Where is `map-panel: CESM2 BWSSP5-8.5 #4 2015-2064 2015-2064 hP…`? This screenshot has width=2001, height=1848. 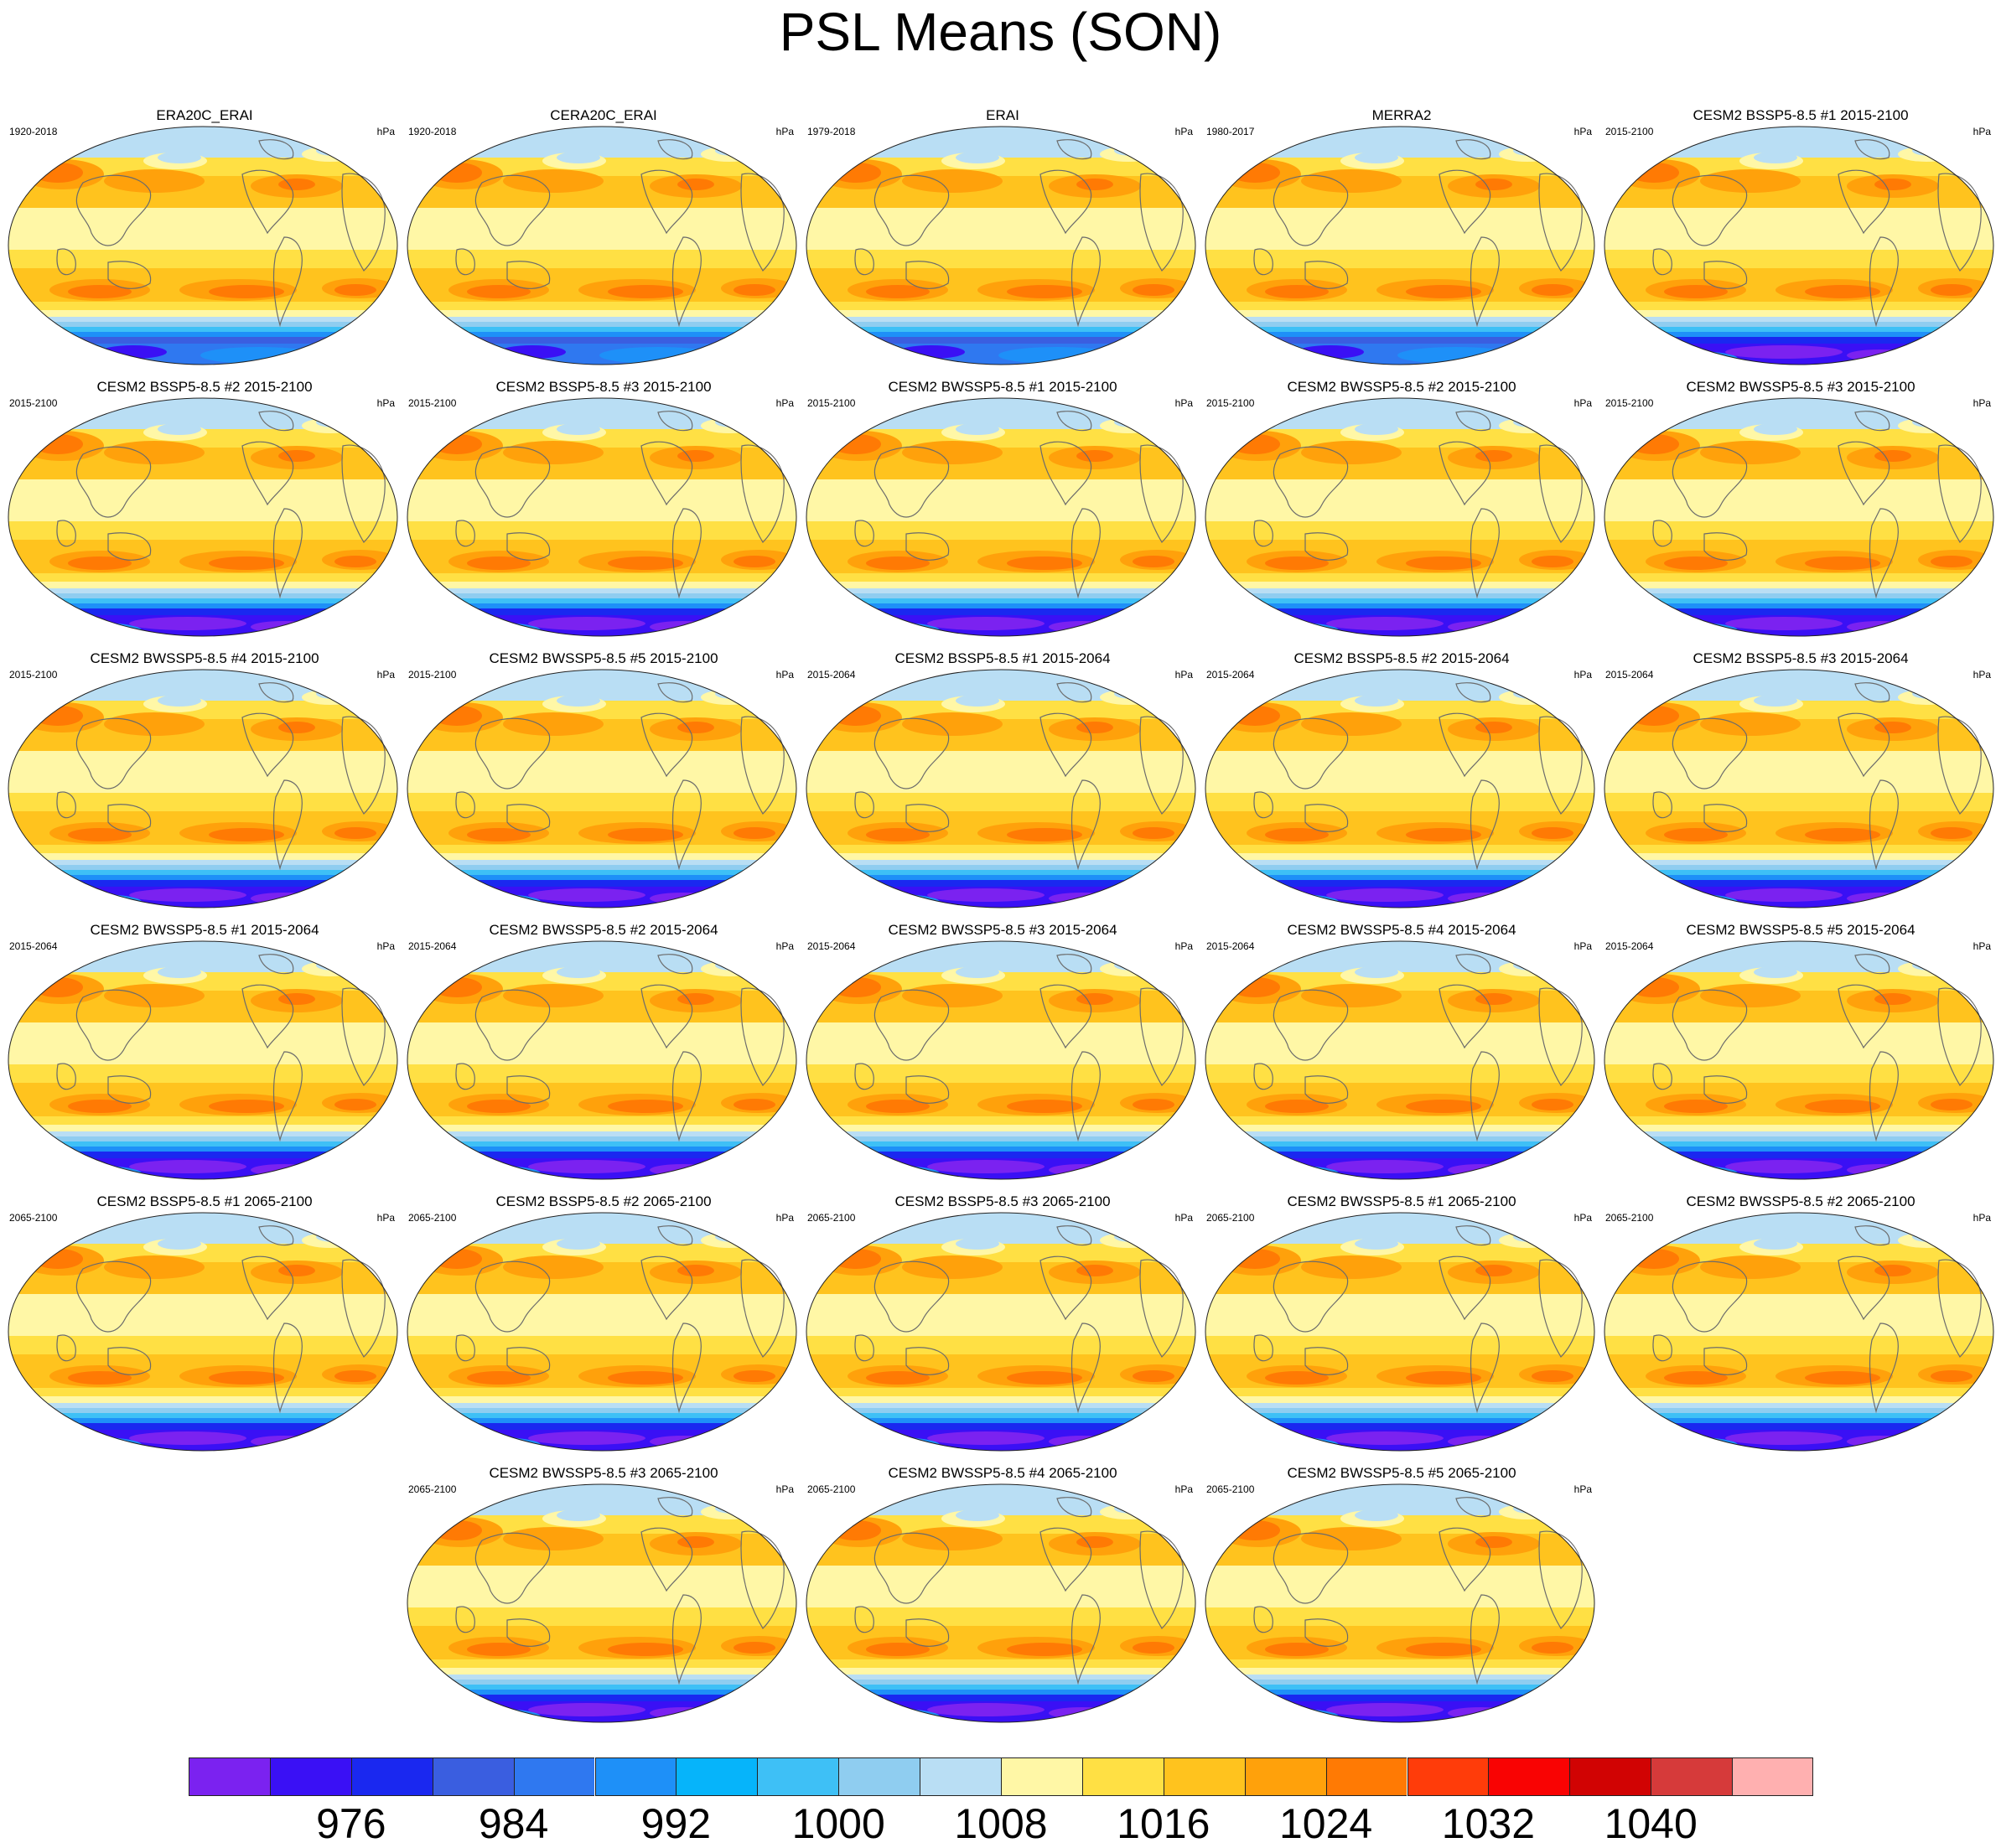
map-panel: CESM2 BWSSP5-8.5 #4 2015-2064 2015-2064 hP… is located at coordinates (1402, 1052).